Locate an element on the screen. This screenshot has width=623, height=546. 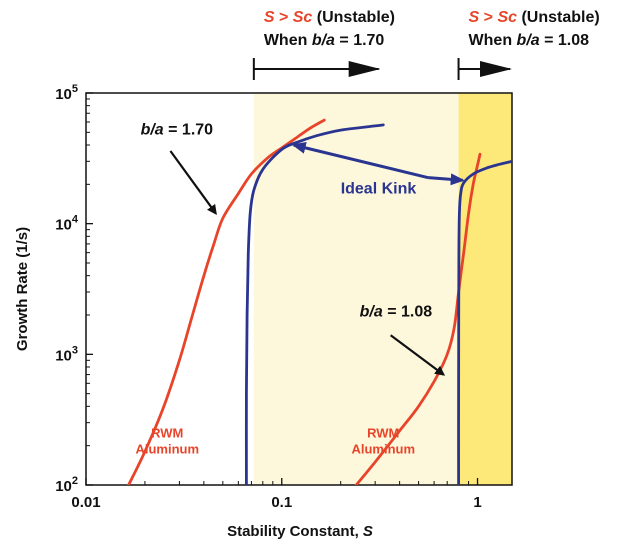
series-label-1: RWM Aluminum is located at coordinates (383, 441).